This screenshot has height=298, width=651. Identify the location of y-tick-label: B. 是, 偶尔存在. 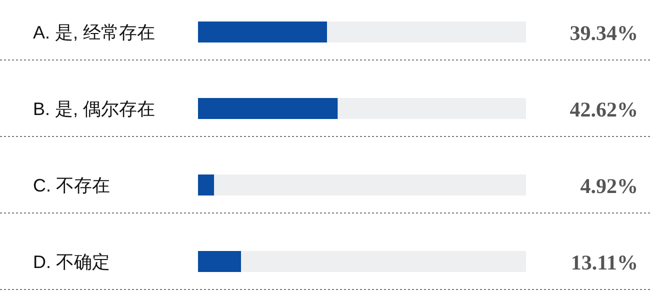
(94, 109).